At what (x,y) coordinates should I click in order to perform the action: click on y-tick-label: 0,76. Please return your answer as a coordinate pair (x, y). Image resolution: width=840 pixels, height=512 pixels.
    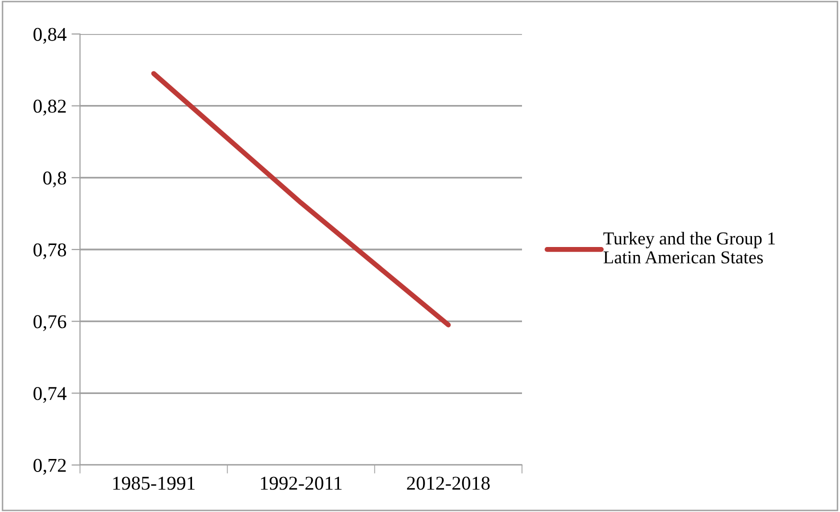
    Looking at the image, I should click on (50, 323).